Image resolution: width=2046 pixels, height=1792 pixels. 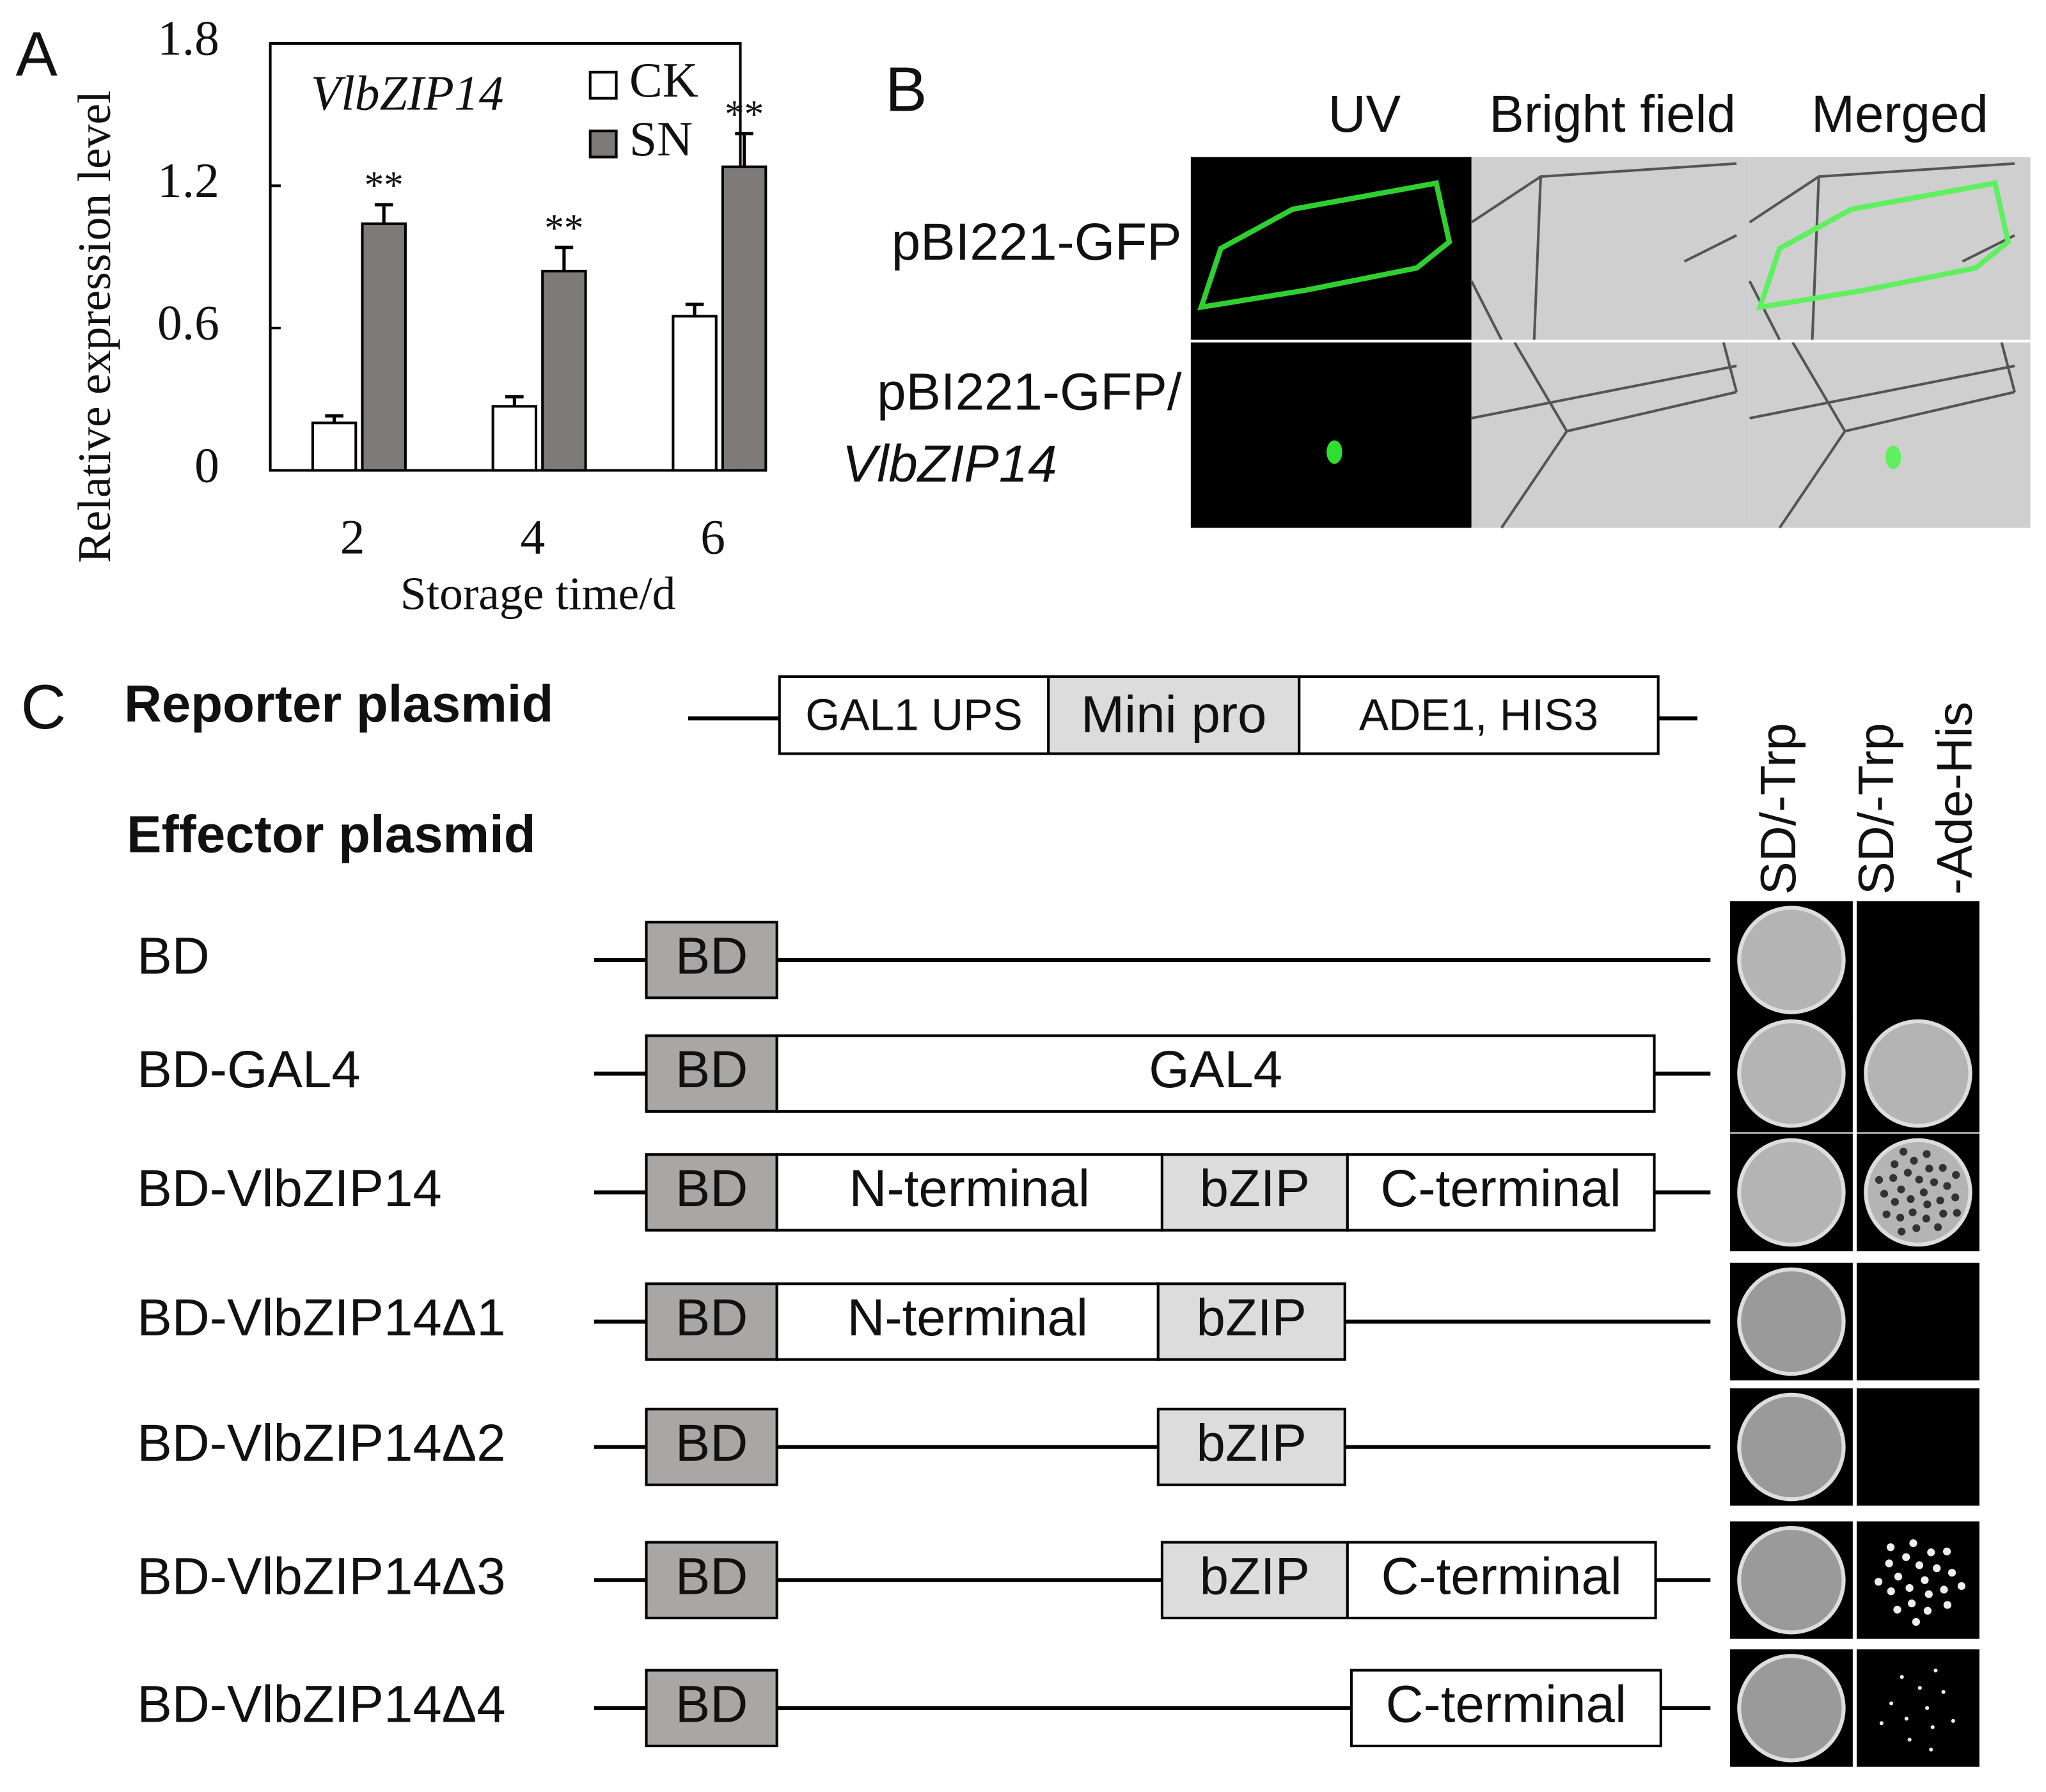 What do you see at coordinates (188, 322) in the screenshot?
I see `y-tick-label: 0.6` at bounding box center [188, 322].